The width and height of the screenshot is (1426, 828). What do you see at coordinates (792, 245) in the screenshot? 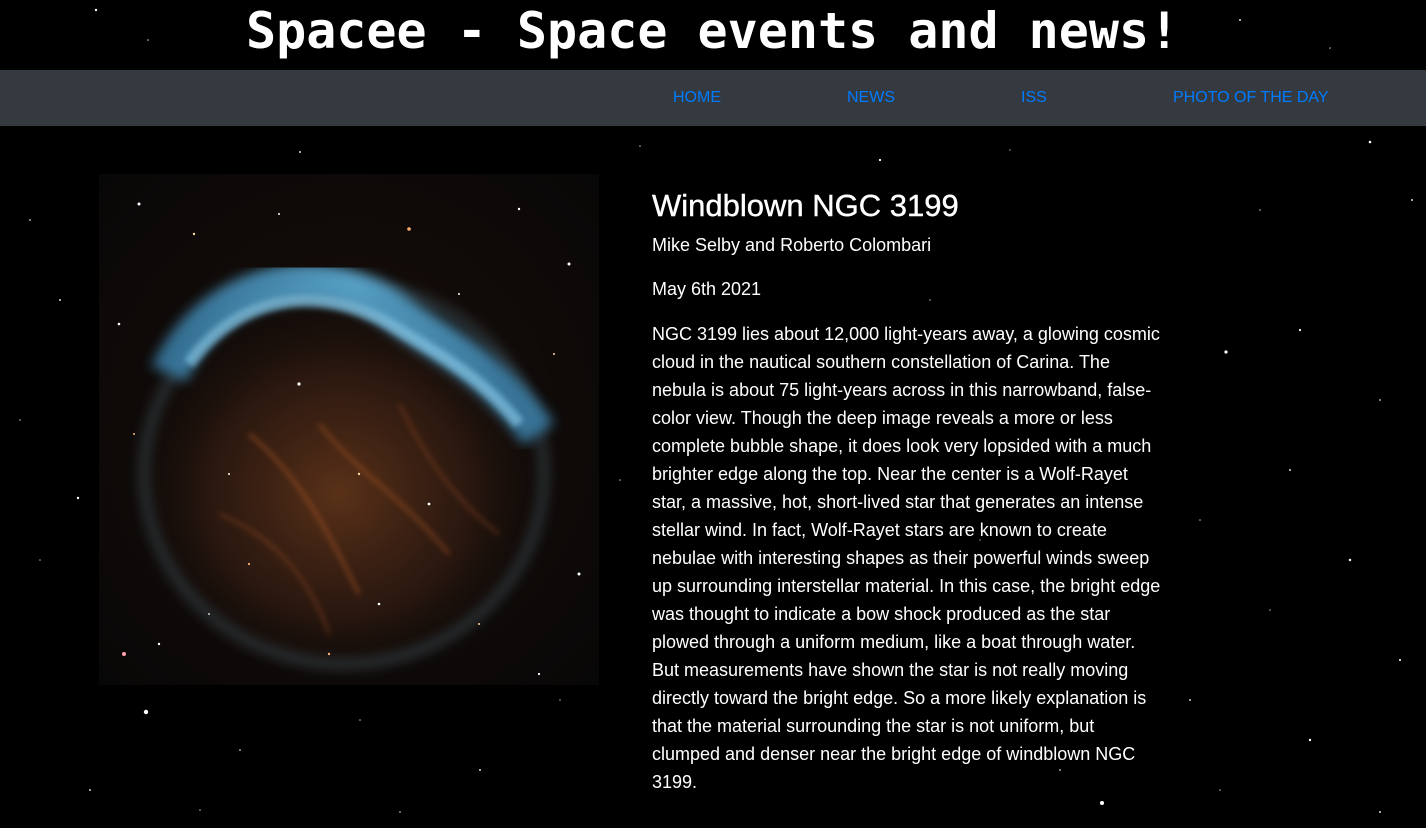
I see `apod-credit: Mike Selby and Roberto Colombari` at bounding box center [792, 245].